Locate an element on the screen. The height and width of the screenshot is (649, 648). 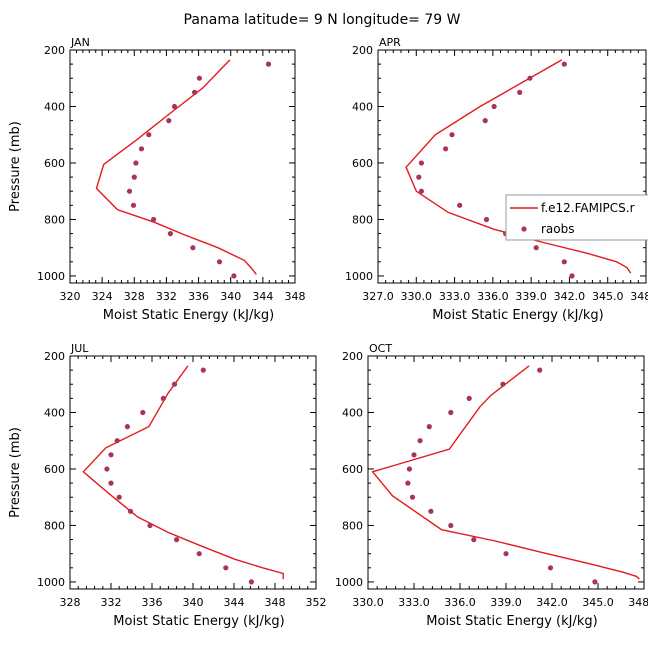
x-tick-label: 345.0 is located at coordinates (598, 602).